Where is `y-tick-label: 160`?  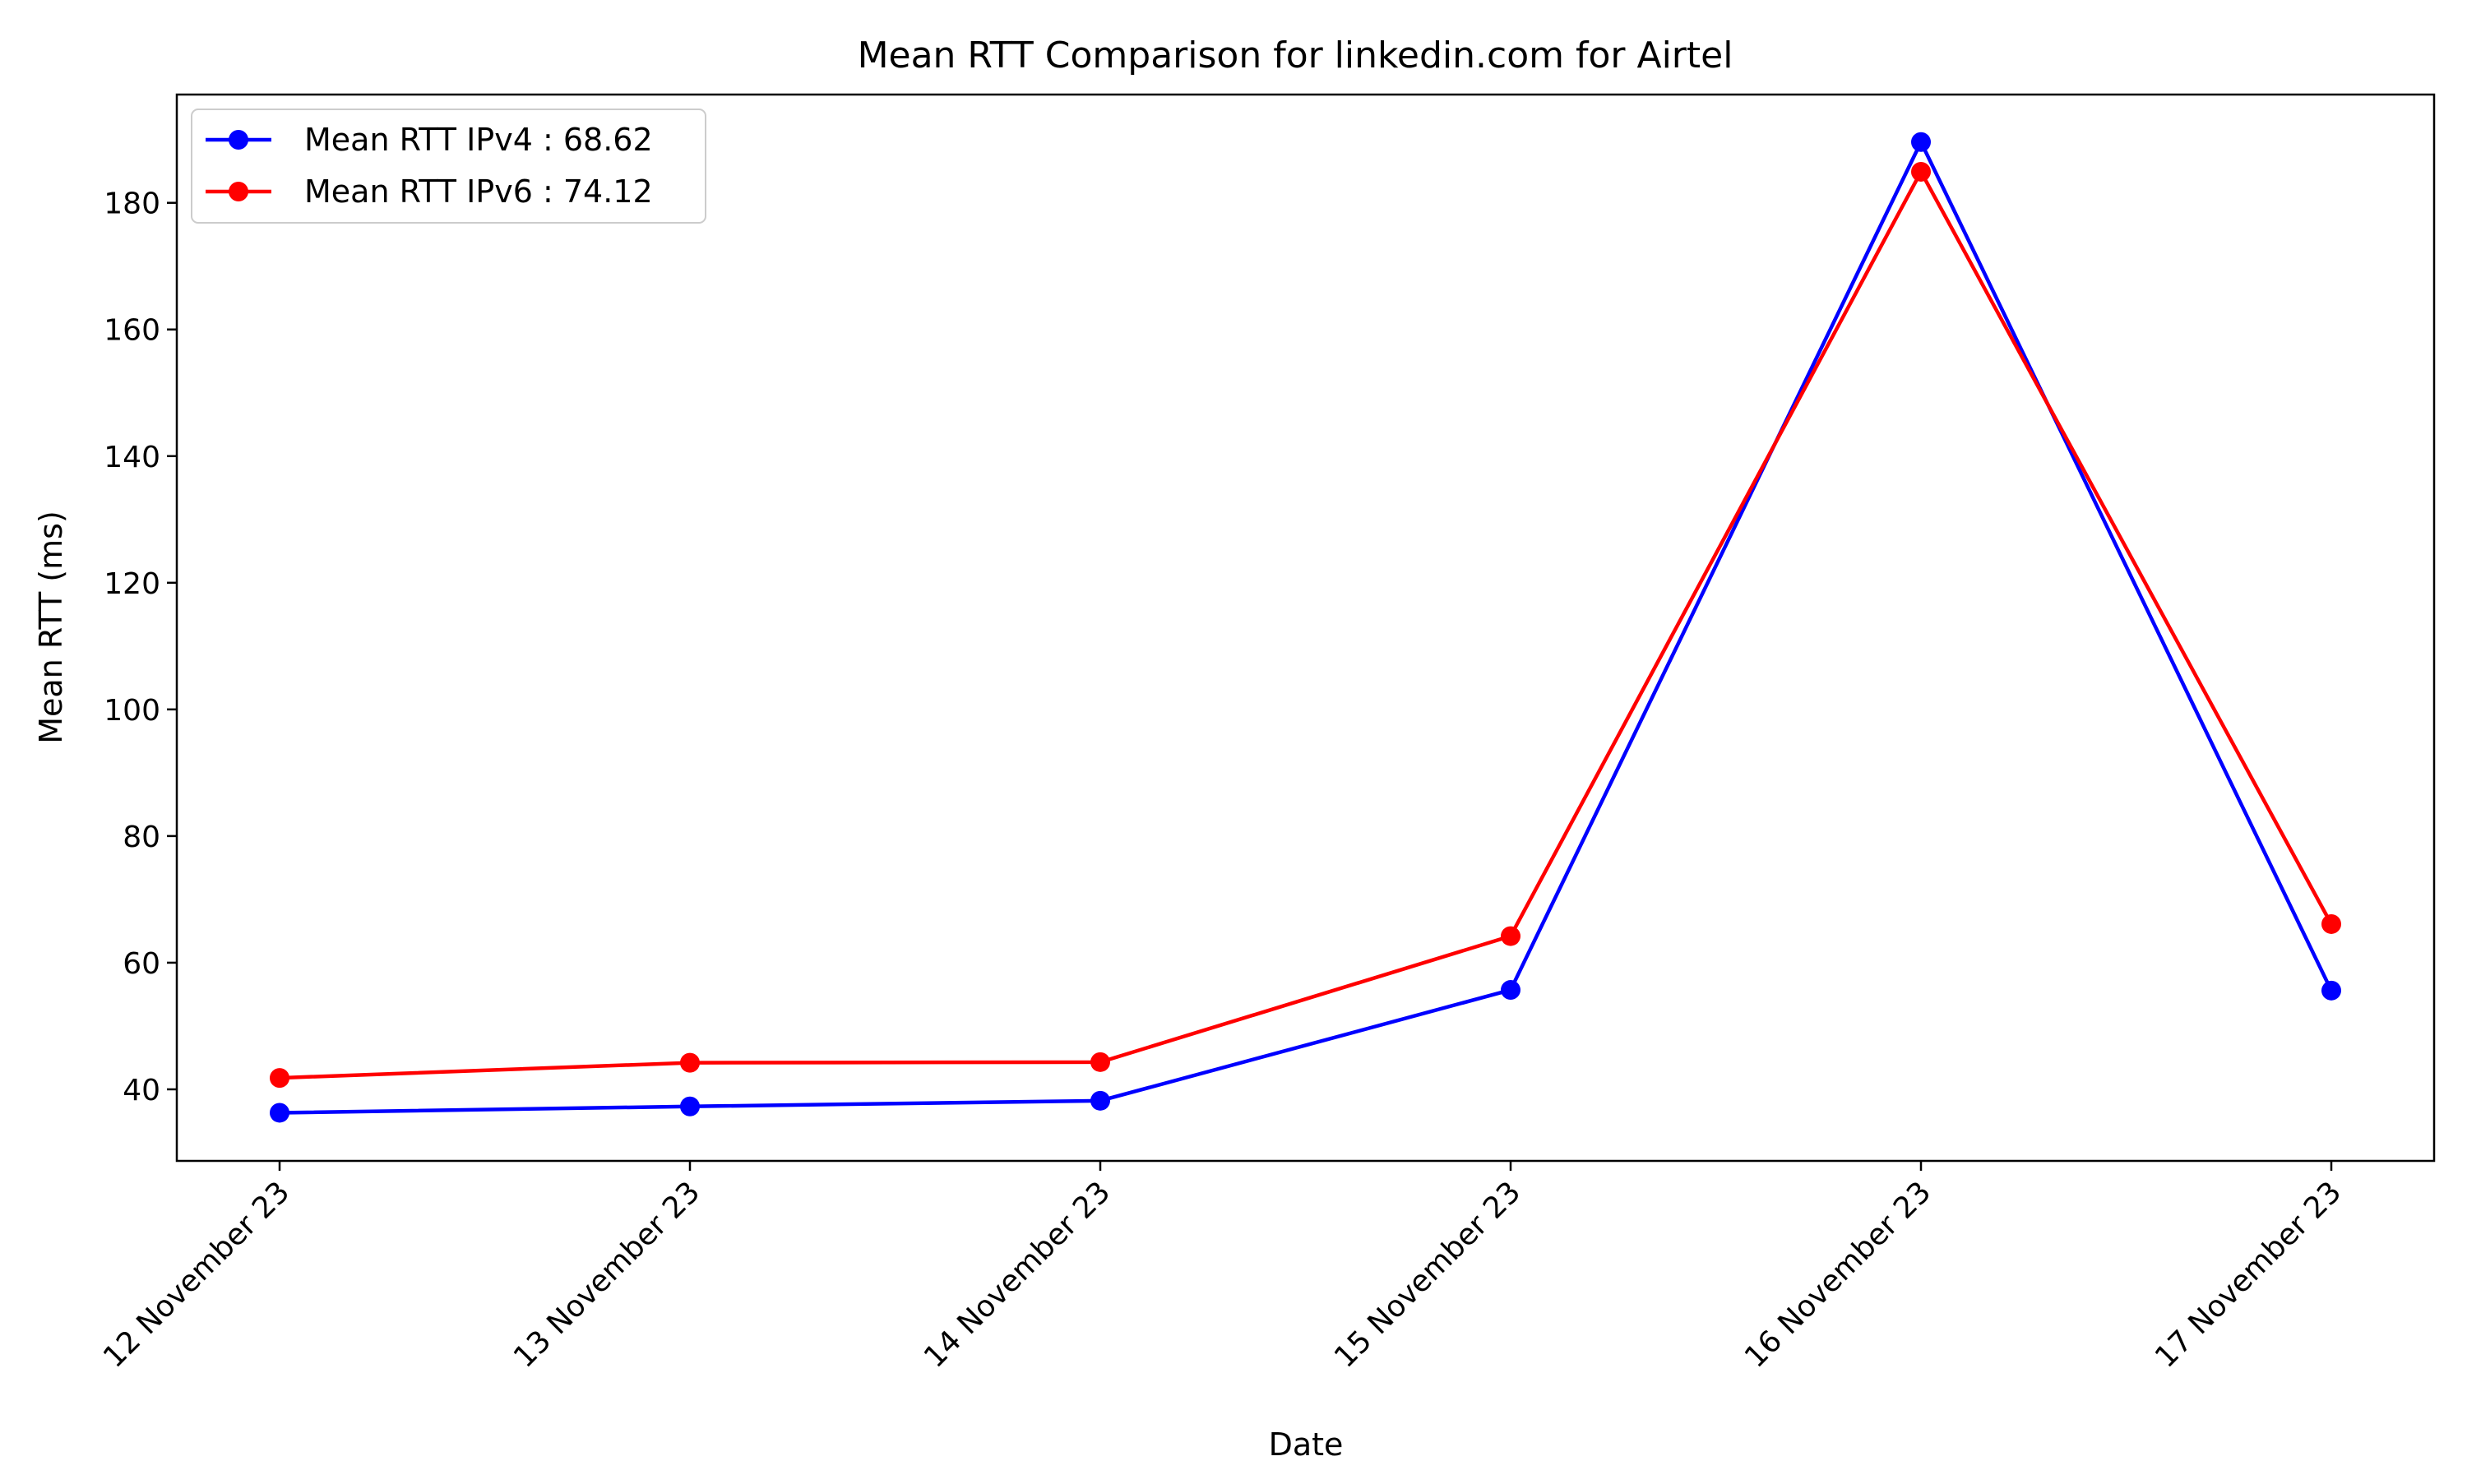
y-tick-label: 160 is located at coordinates (132, 331).